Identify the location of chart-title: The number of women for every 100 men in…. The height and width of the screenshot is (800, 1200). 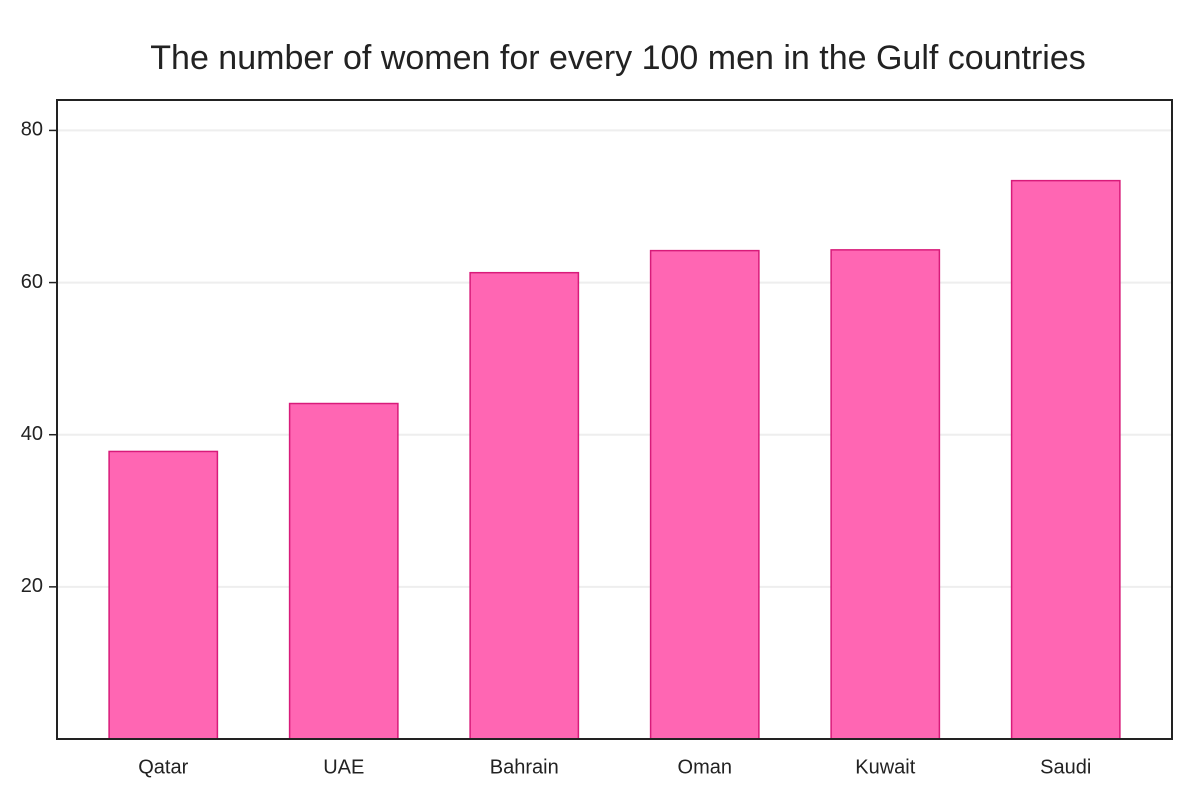
(617, 58).